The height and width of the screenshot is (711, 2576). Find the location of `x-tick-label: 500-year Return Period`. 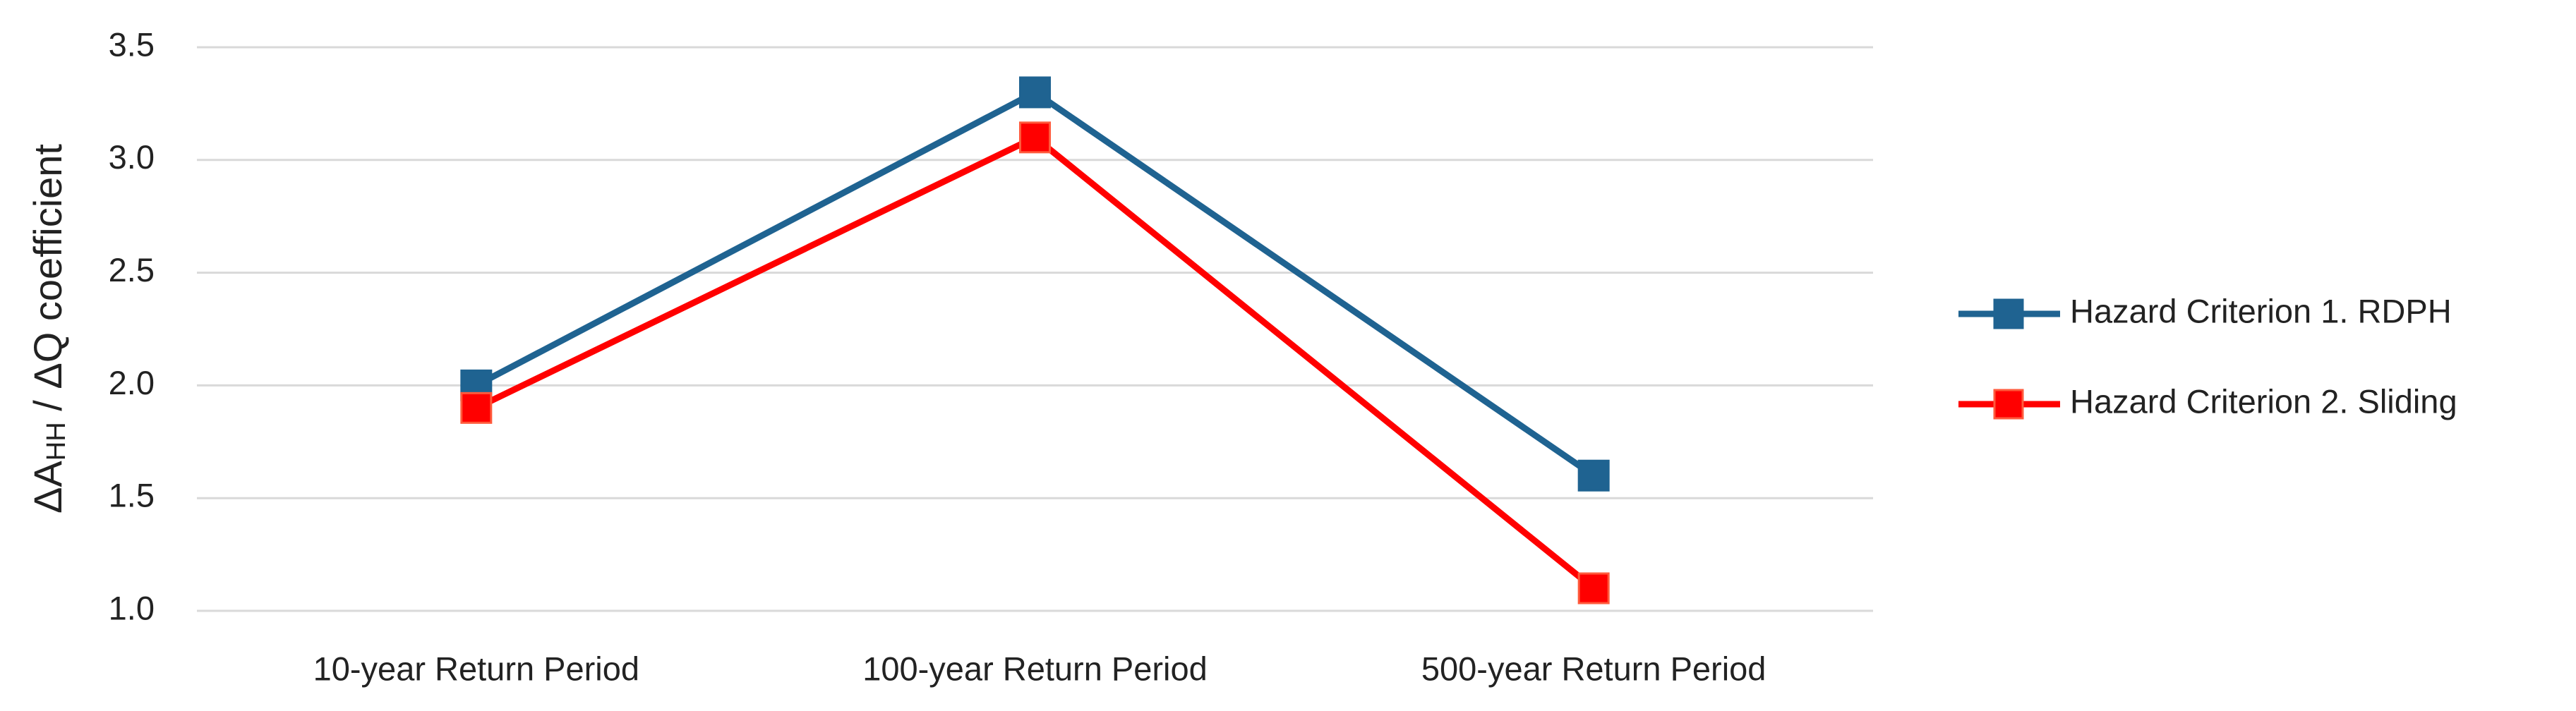

x-tick-label: 500-year Return Period is located at coordinates (1594, 668).